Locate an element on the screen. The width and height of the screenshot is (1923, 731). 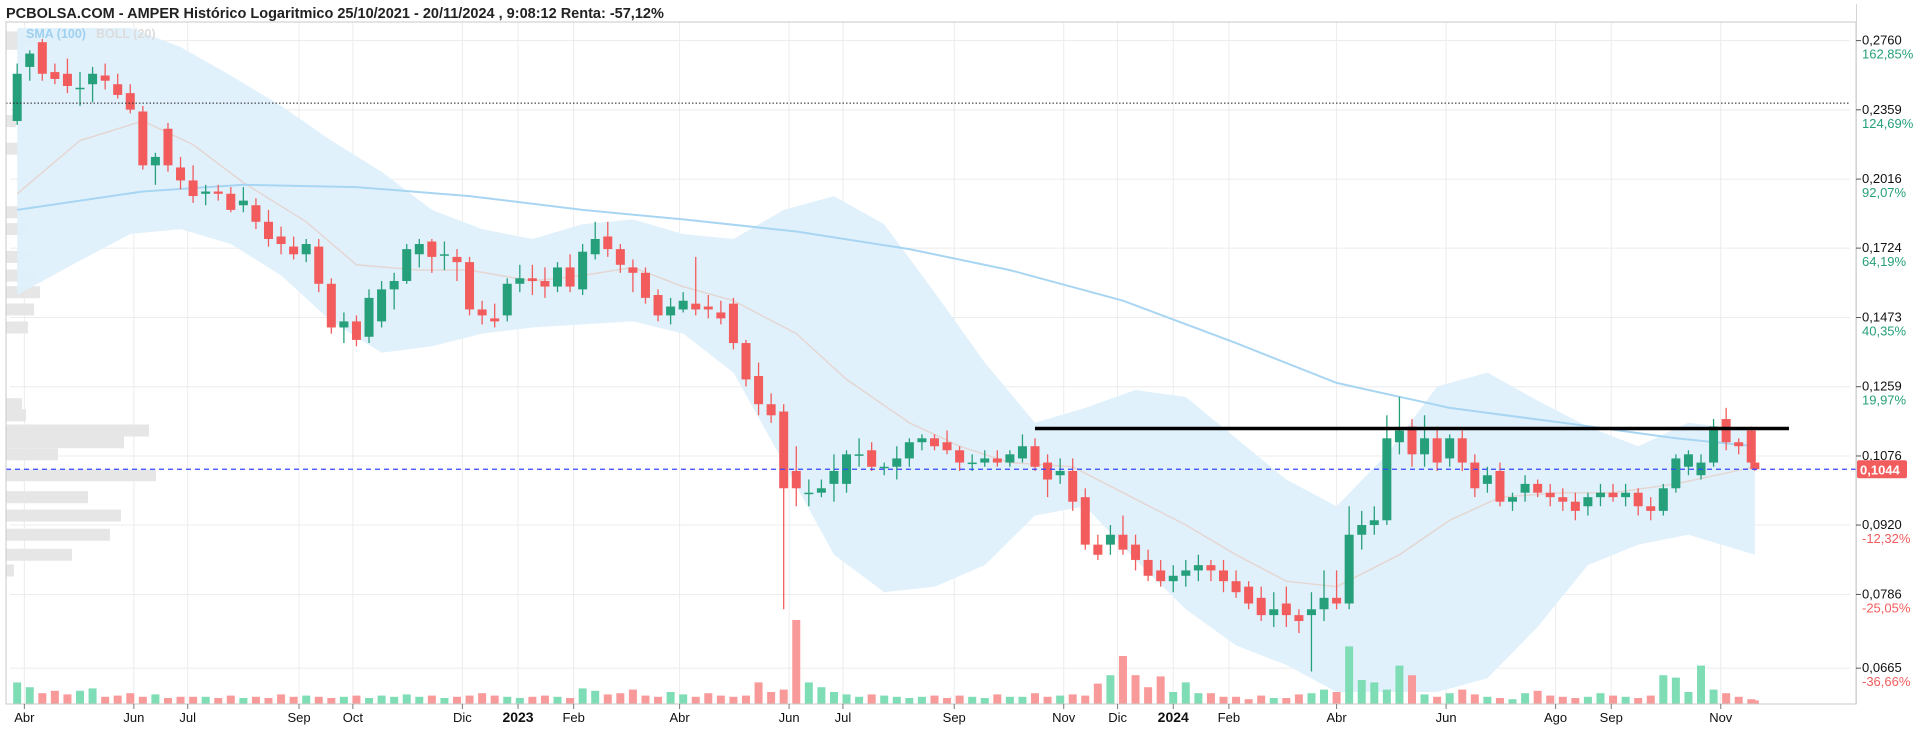
price-tick-label: 0,1076 is located at coordinates (1882, 455).